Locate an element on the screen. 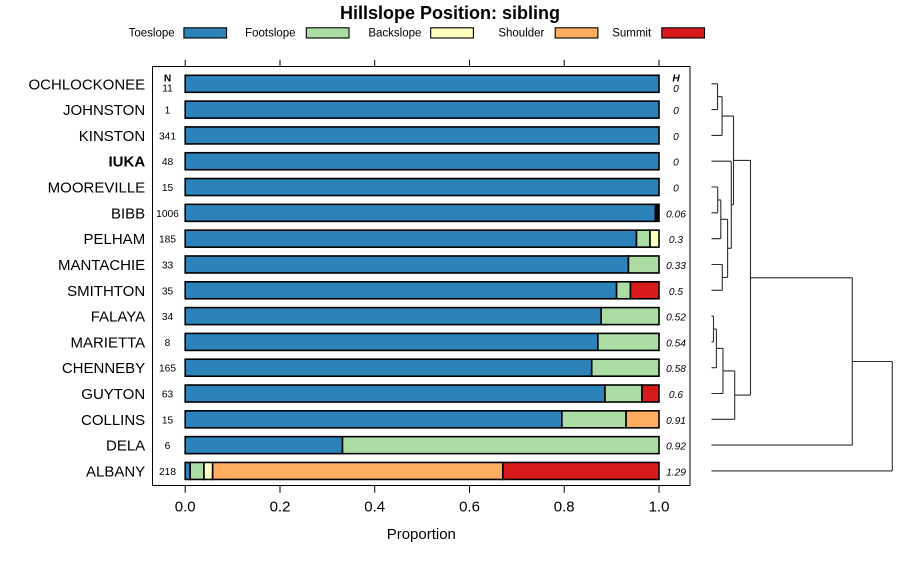  svg-text: Footslope is located at coordinates (270, 34).